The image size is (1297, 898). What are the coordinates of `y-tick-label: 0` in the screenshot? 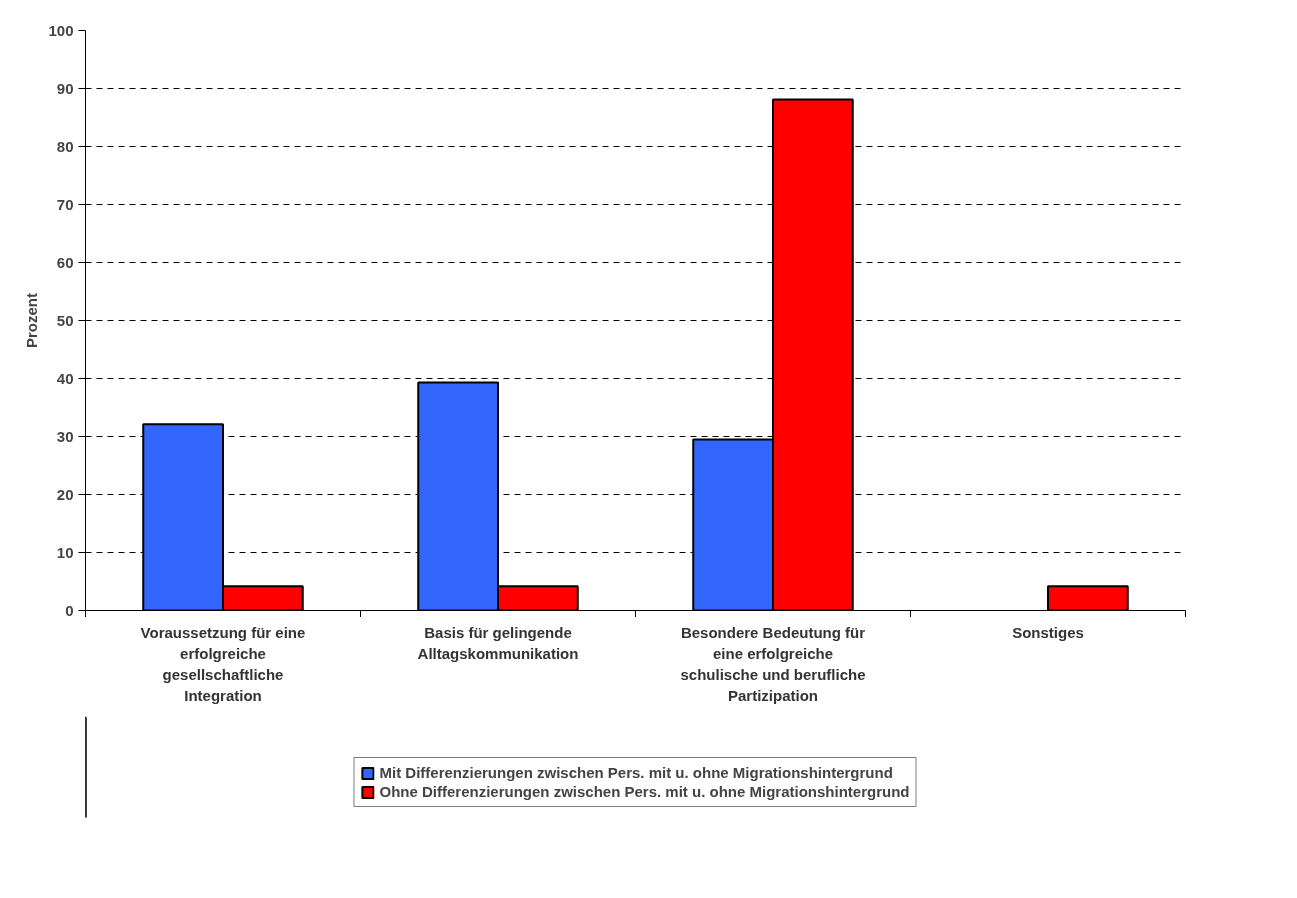 It's located at (69, 610).